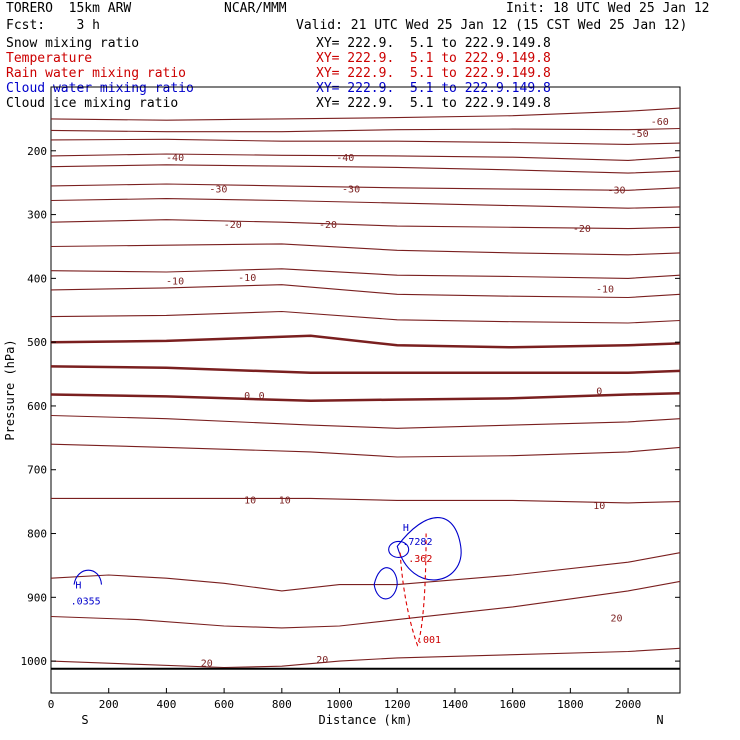  What do you see at coordinates (96, 73) in the screenshot?
I see `field-rain-name: Rain water mixing ratio` at bounding box center [96, 73].